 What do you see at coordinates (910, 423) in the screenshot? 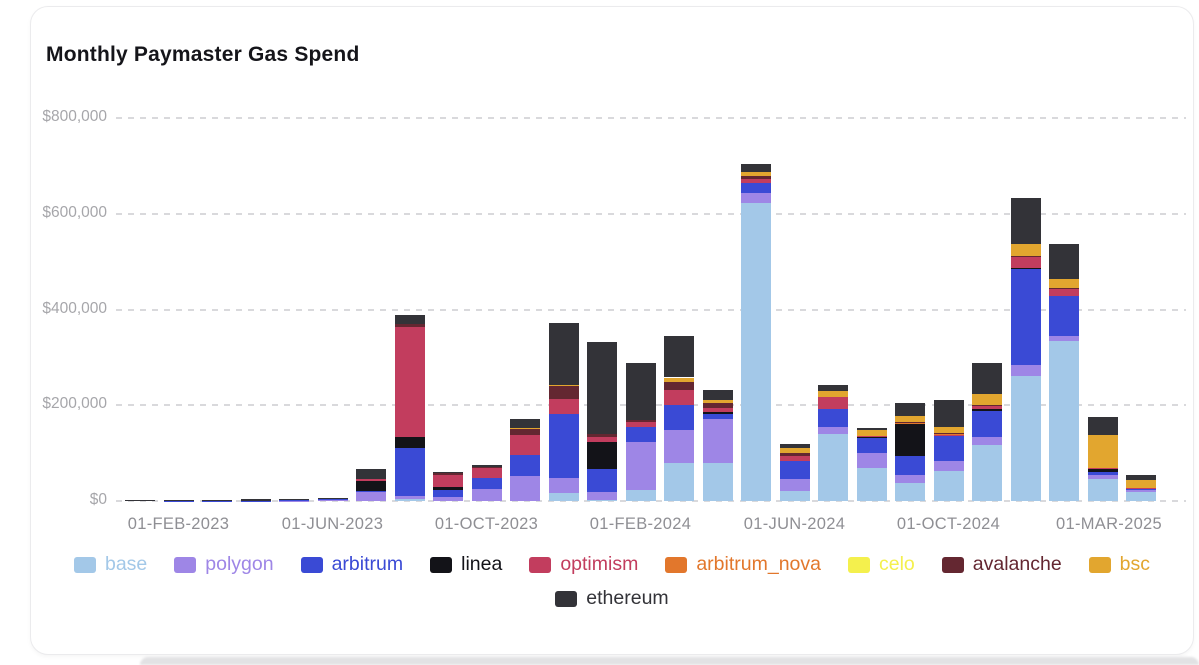
I see `bar-segment-arbitrum_nova` at bounding box center [910, 423].